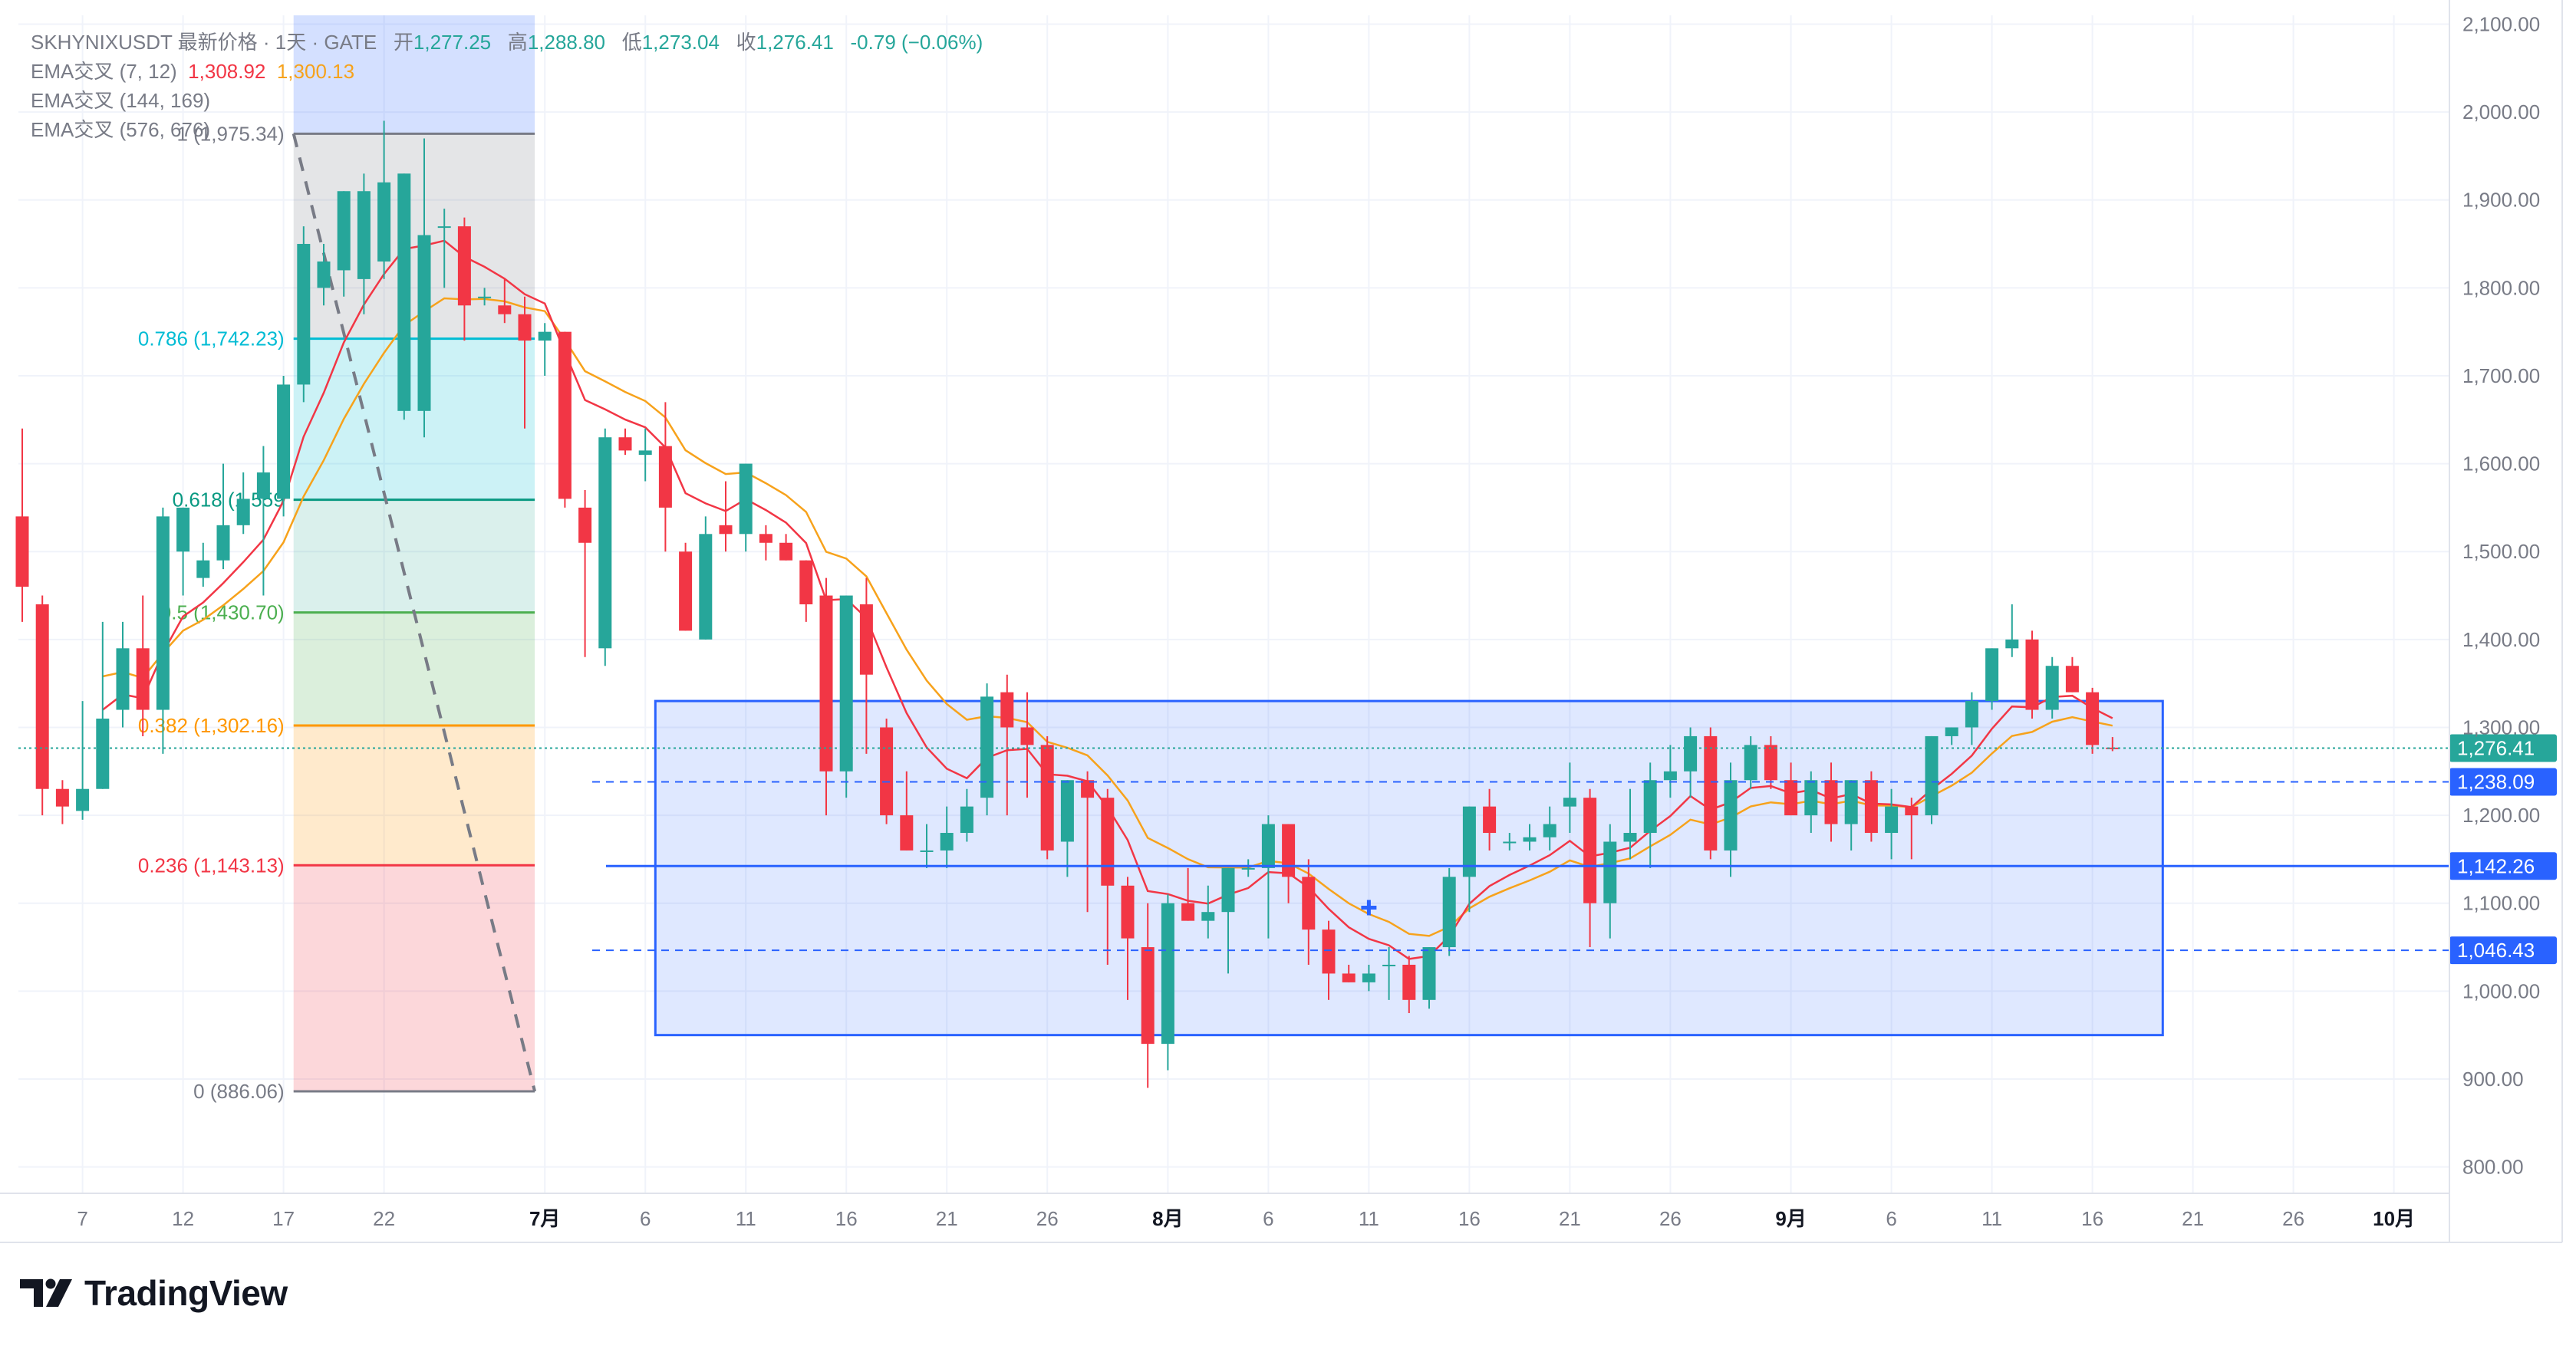  Describe the element at coordinates (384, 1218) in the screenshot. I see `time-tick-label: 22` at that location.